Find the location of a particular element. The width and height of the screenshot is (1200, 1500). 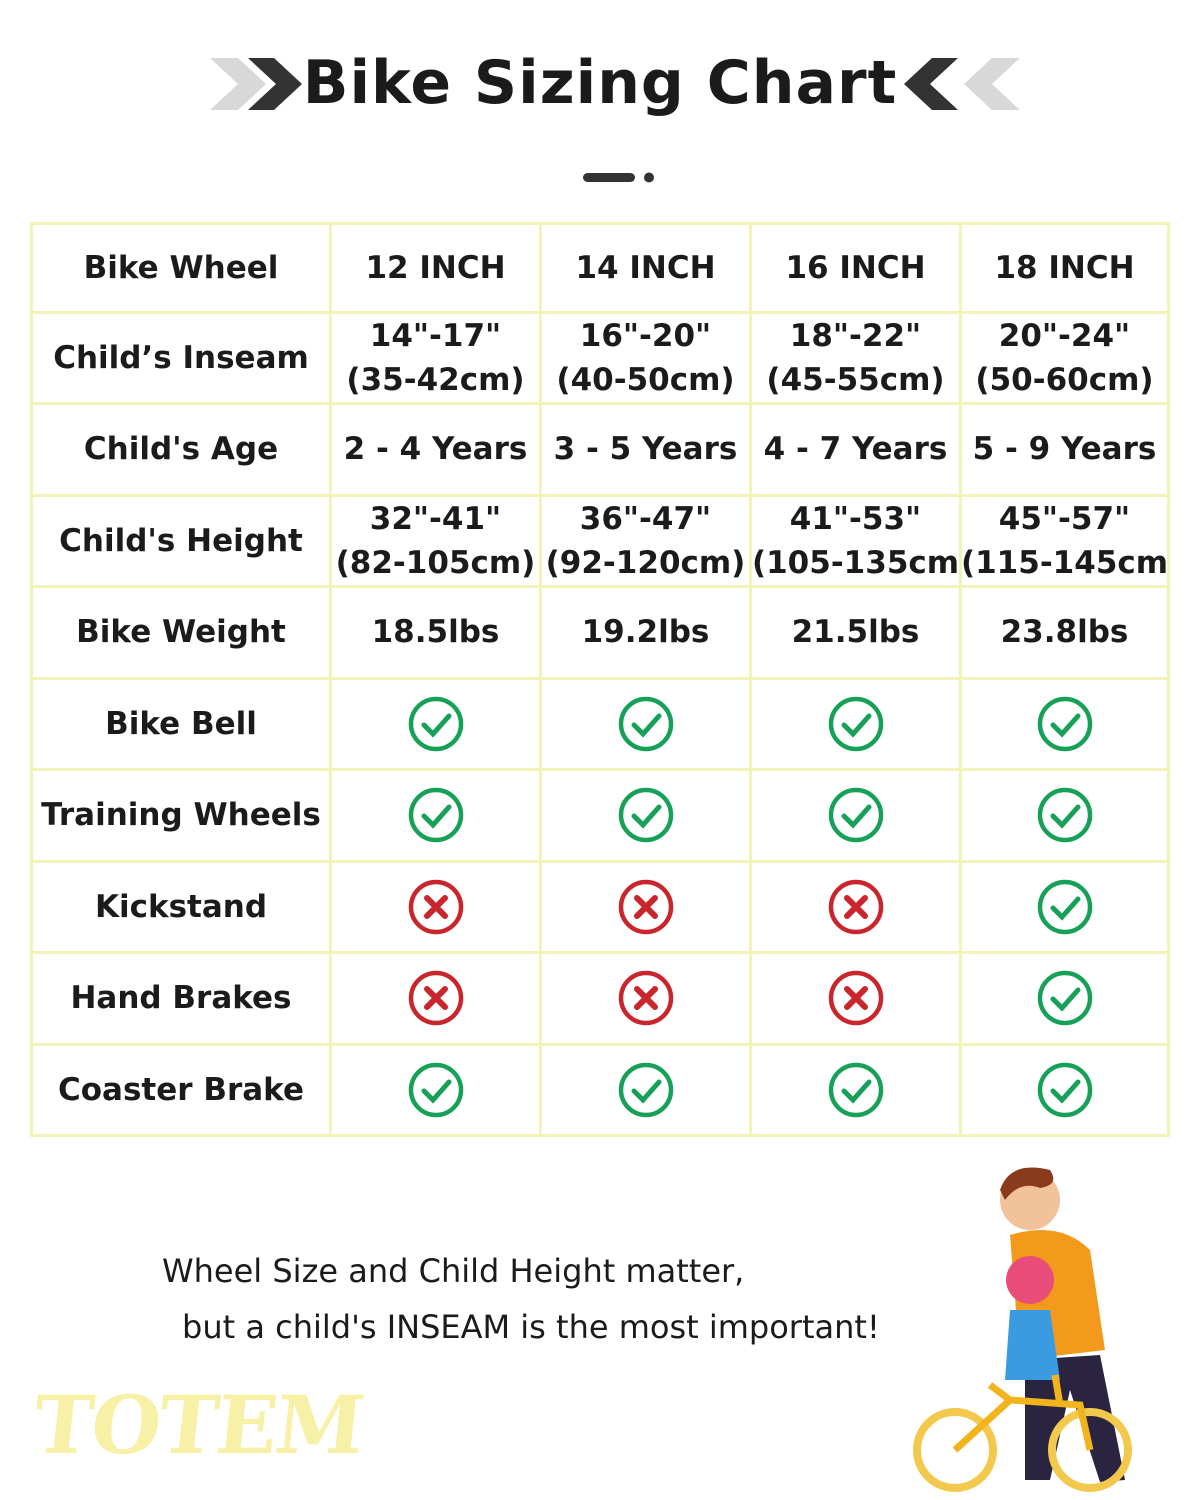

column-header: 16 INCH is located at coordinates (855, 267).